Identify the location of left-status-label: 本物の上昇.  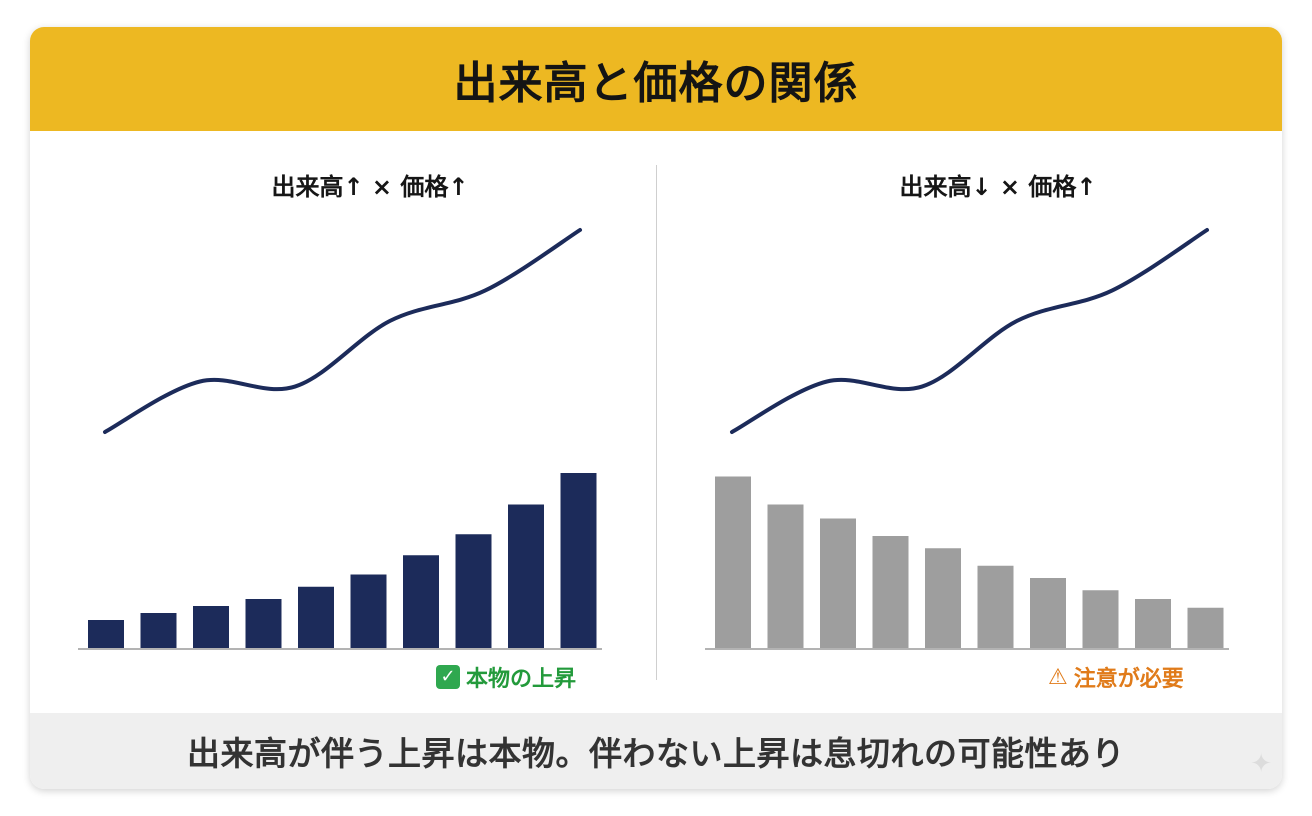
(521, 679).